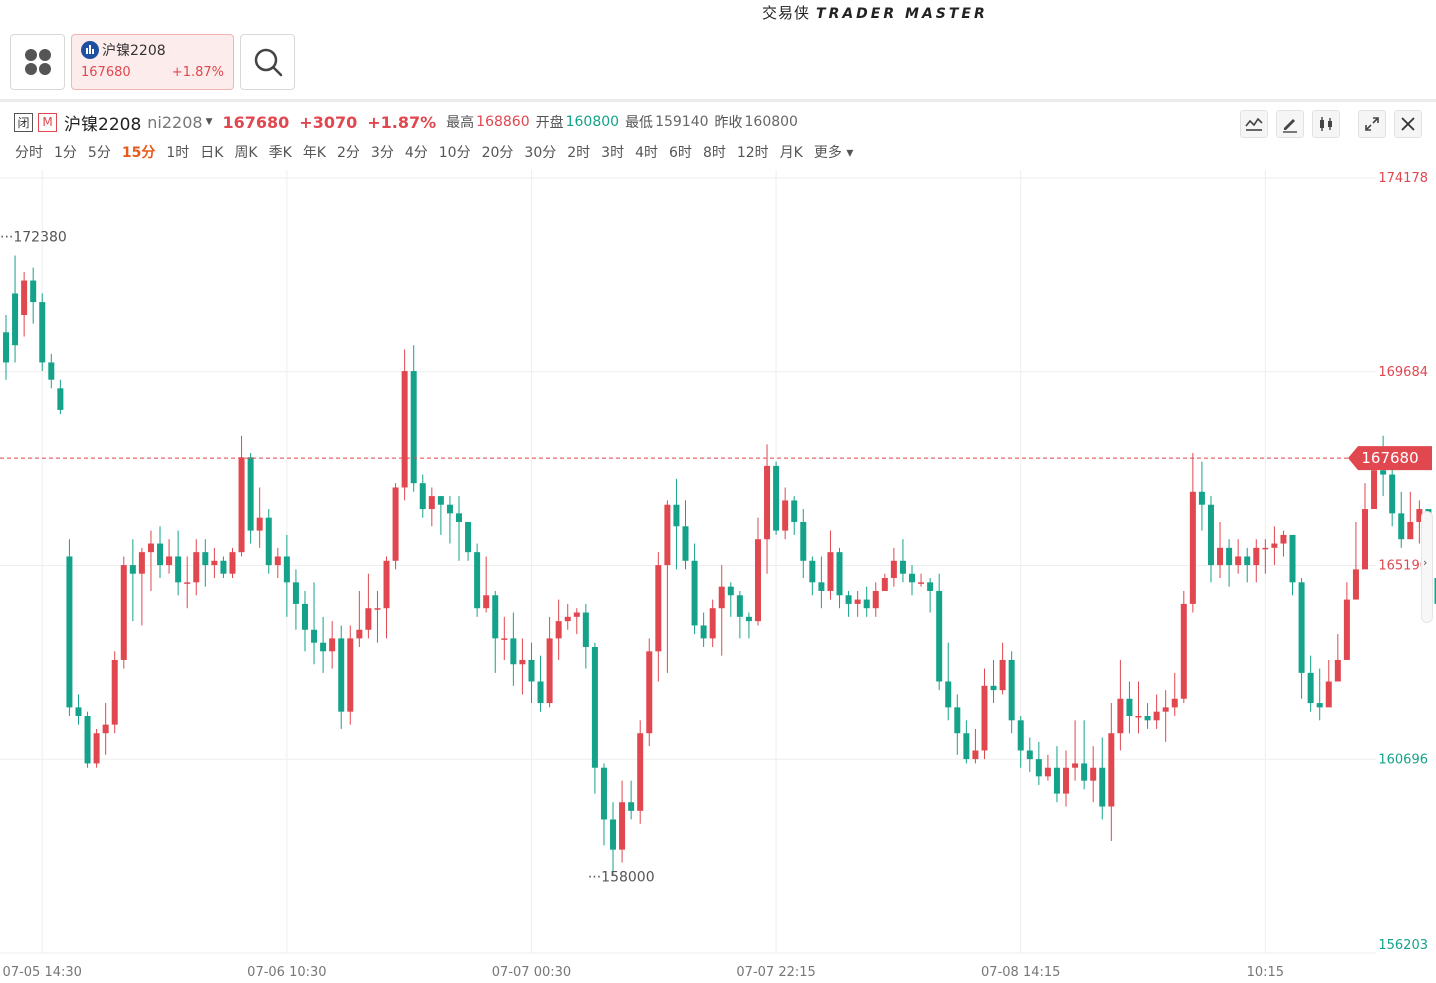  Describe the element at coordinates (37, 62) in the screenshot. I see `apps-button` at that location.